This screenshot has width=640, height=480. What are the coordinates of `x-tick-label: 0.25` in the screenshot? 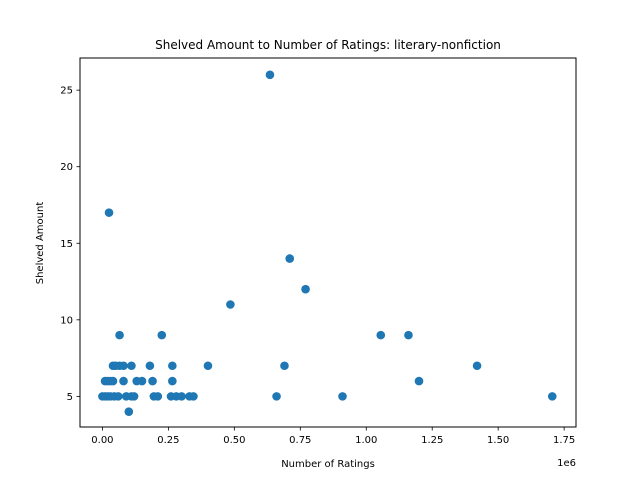 It's located at (168, 440).